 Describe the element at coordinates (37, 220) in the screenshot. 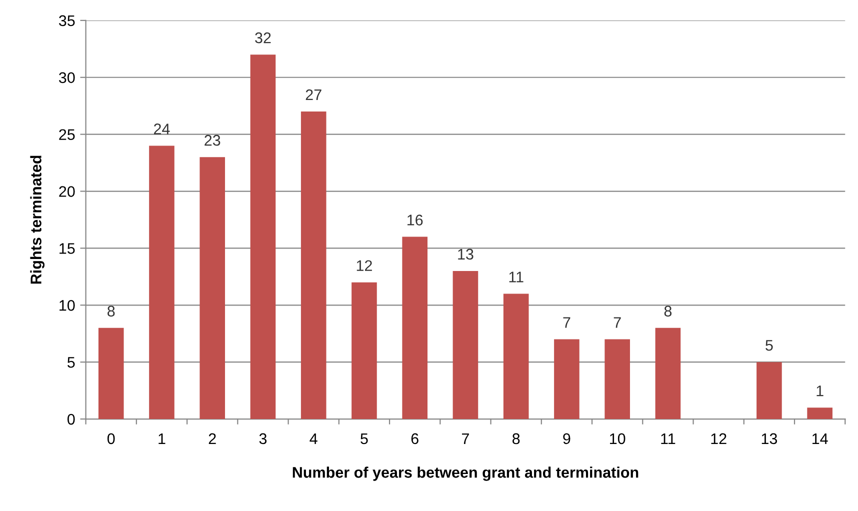

I see `y-axis-title: Rights terminated` at that location.